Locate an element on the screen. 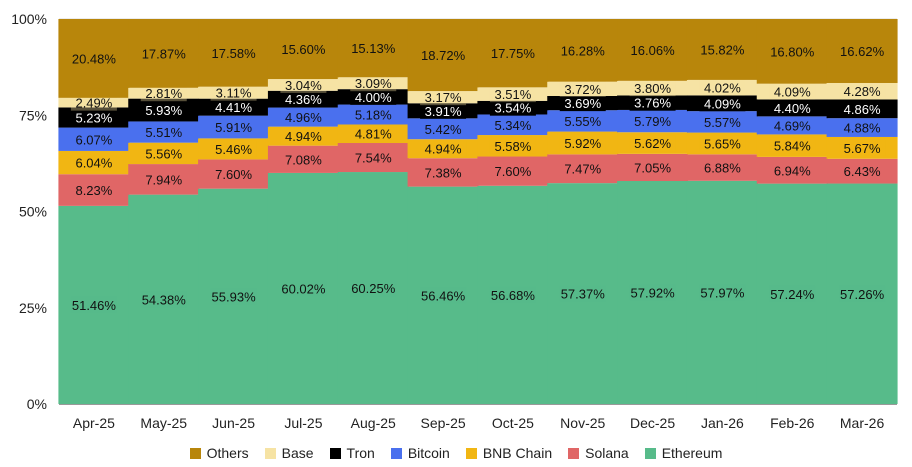  data-label: 5.65% is located at coordinates (722, 143).